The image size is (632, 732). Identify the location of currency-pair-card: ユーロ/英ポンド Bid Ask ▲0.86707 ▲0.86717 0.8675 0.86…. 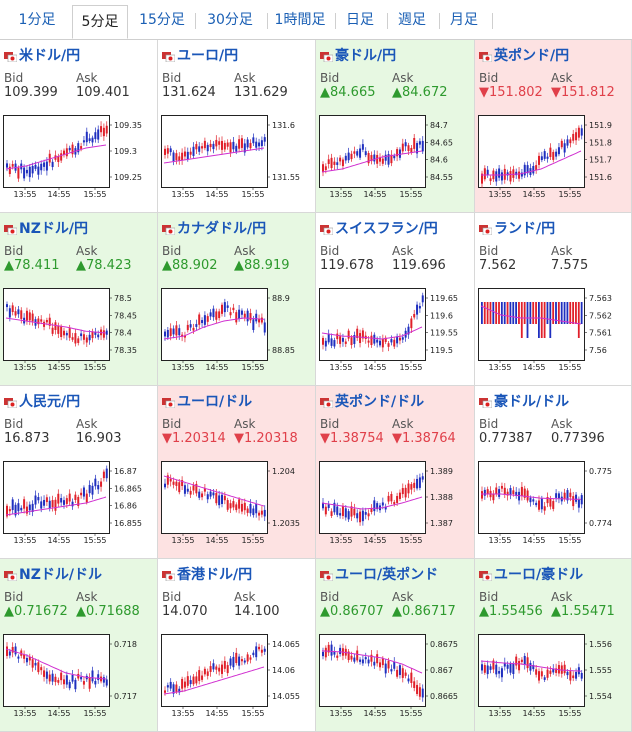
(395, 645).